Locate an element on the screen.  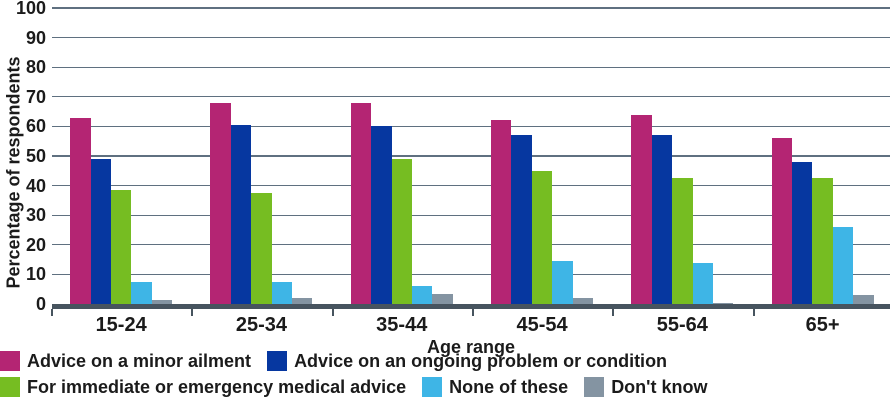
bar-45-54-s4 is located at coordinates (583, 301).